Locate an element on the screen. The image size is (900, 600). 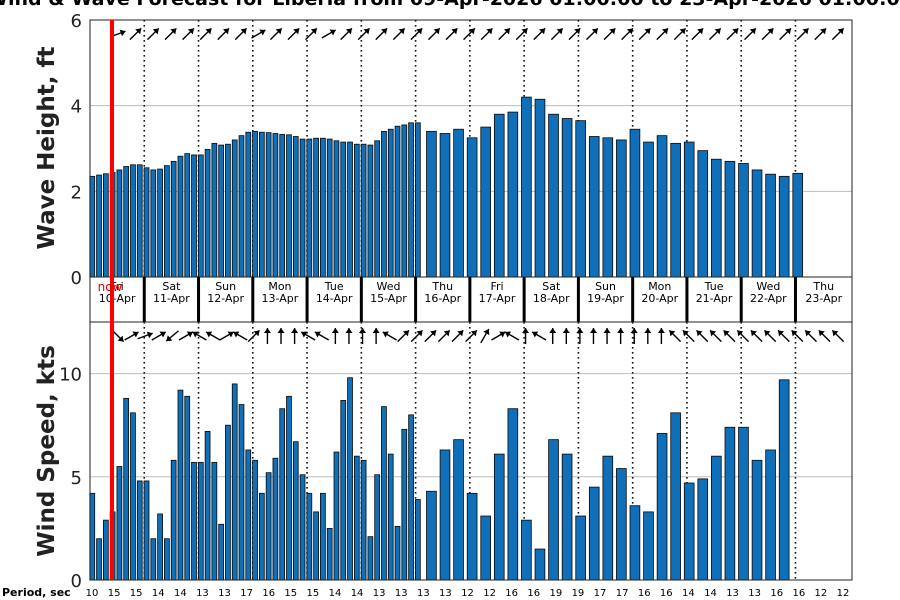
period-tick: 15 is located at coordinates (313, 593).